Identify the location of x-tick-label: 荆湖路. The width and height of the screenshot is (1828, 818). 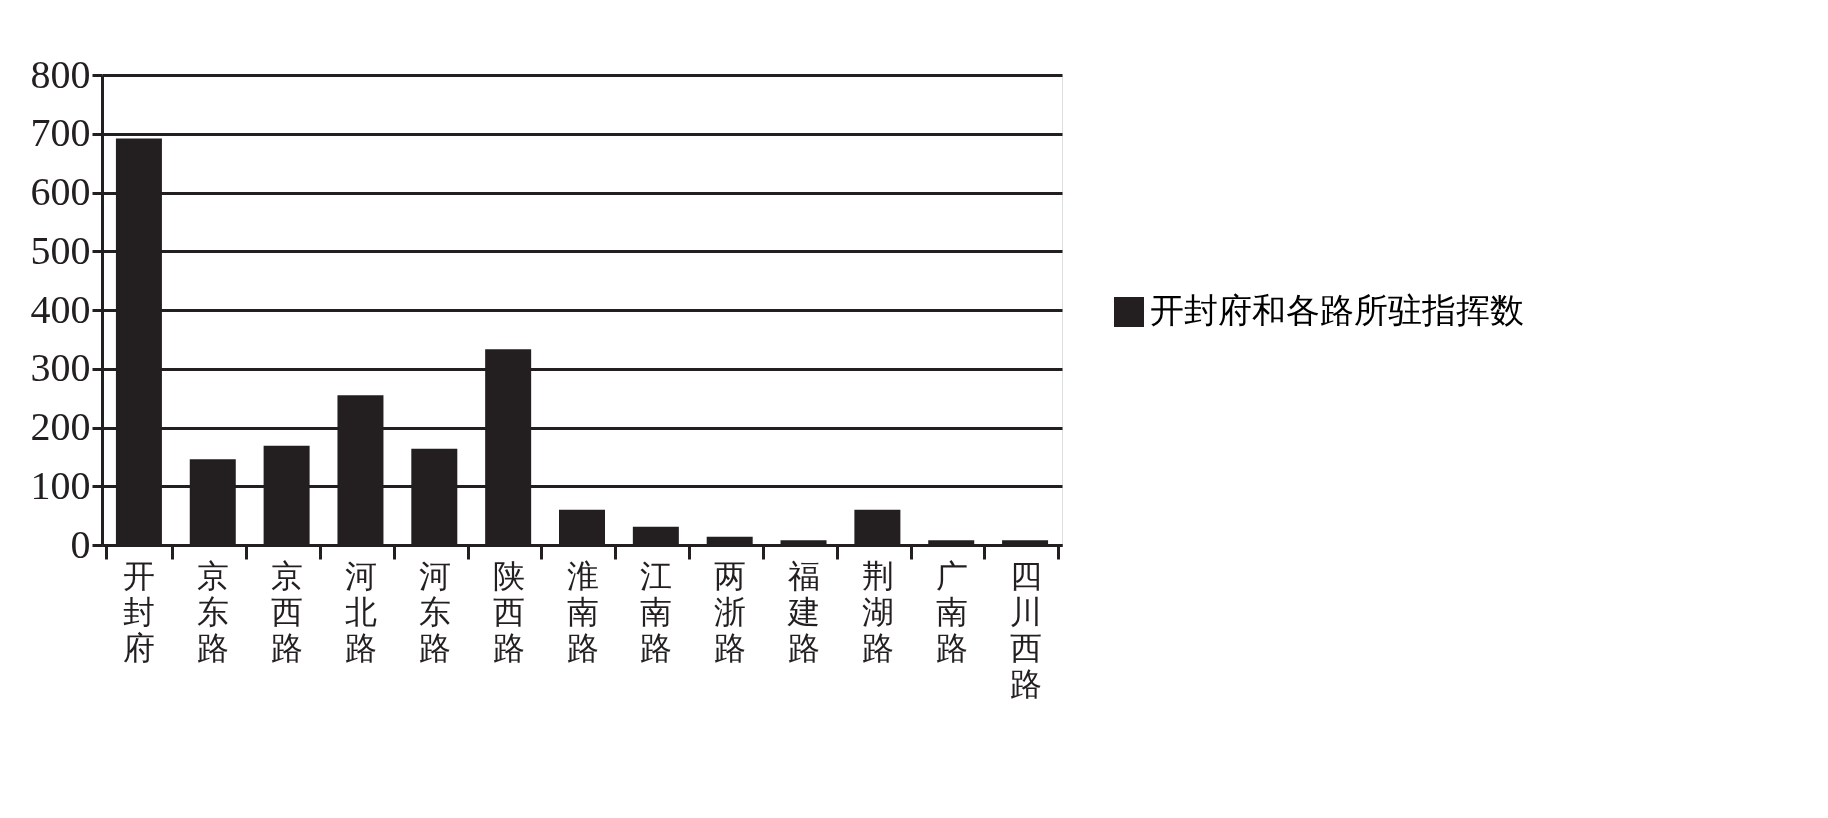
(877, 611).